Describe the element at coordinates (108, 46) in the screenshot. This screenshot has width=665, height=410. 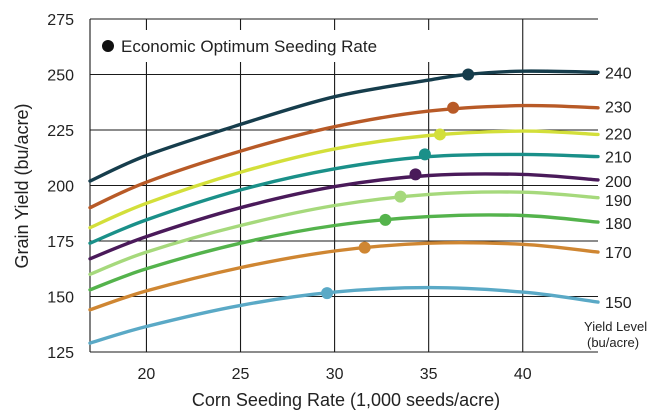
I see `legend-marker` at that location.